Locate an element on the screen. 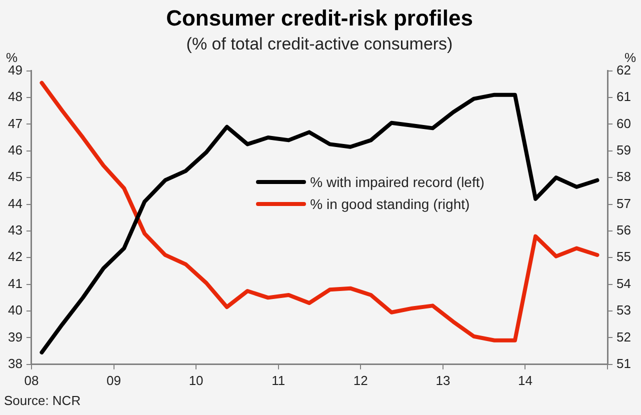 The image size is (641, 415). y2-tick-label: 58 is located at coordinates (624, 176).